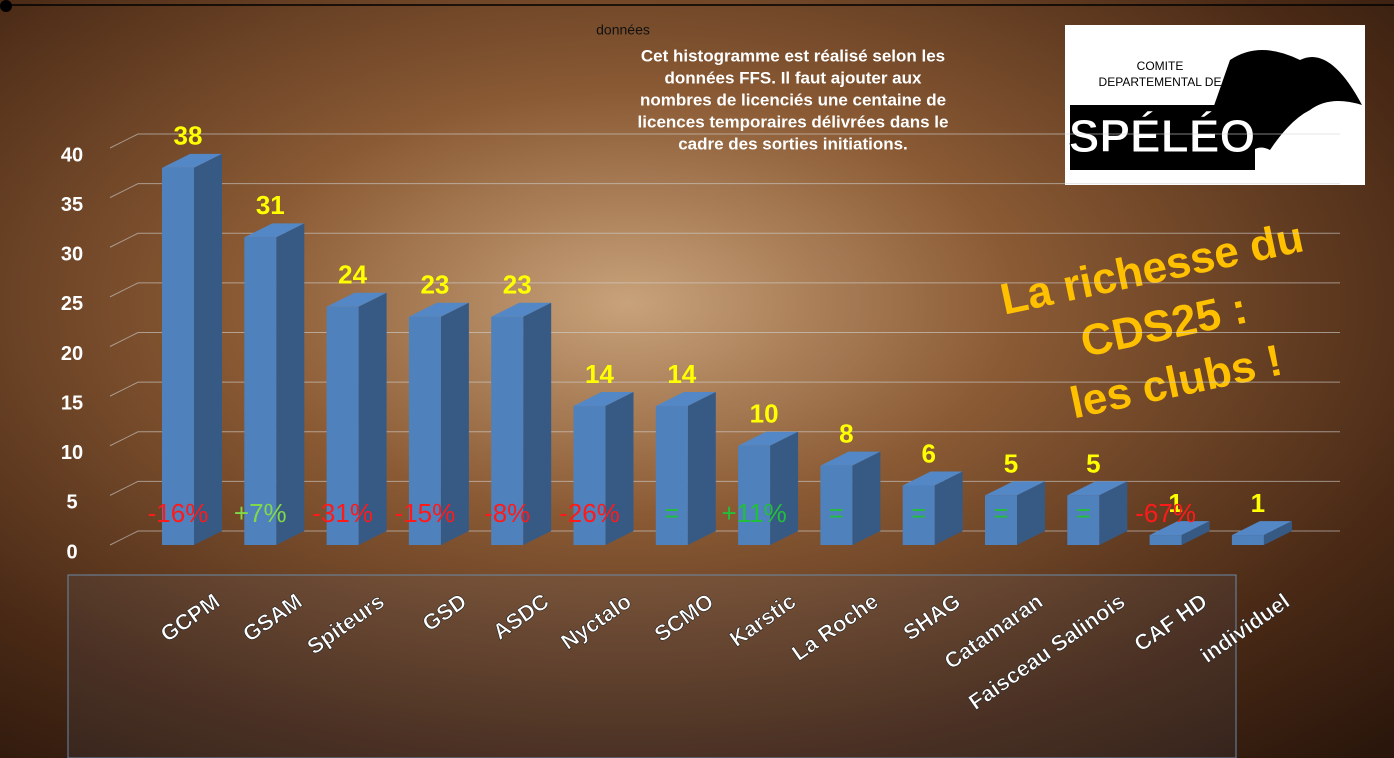  I want to click on note-line: Cet histogramme est réalisé selon les, so click(793, 55).